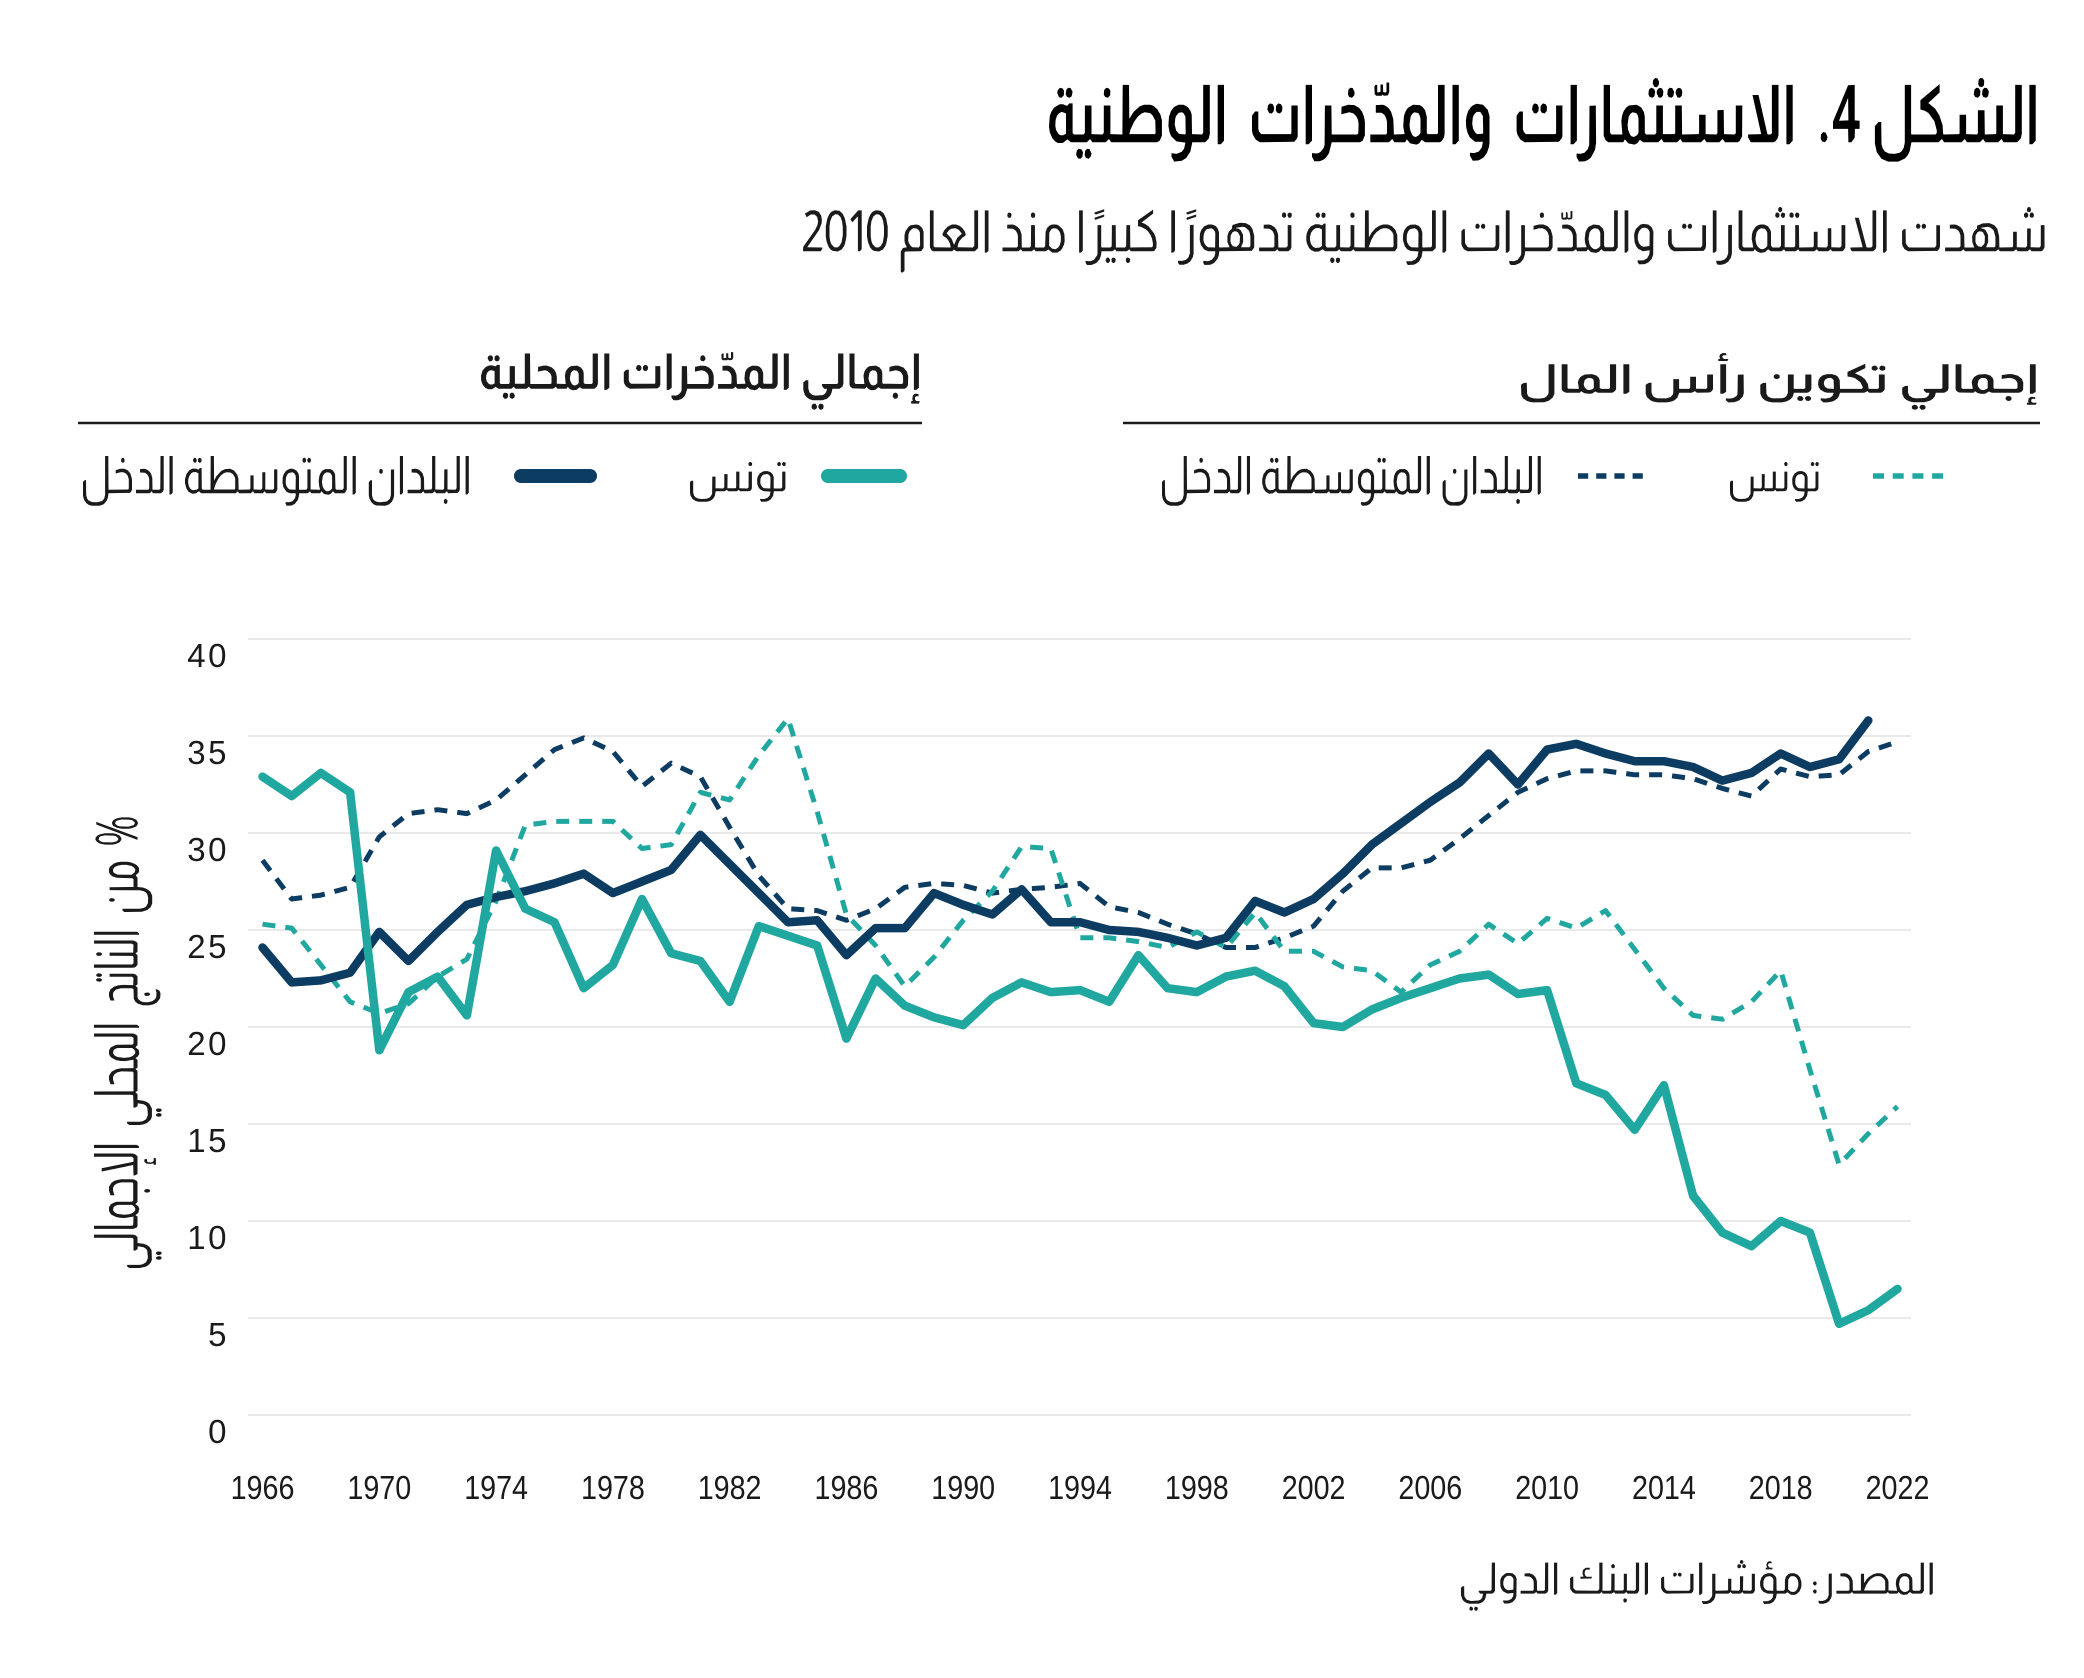 The height and width of the screenshot is (1678, 2084). Describe the element at coordinates (1547, 1487) in the screenshot. I see `svg-text: 2010` at that location.